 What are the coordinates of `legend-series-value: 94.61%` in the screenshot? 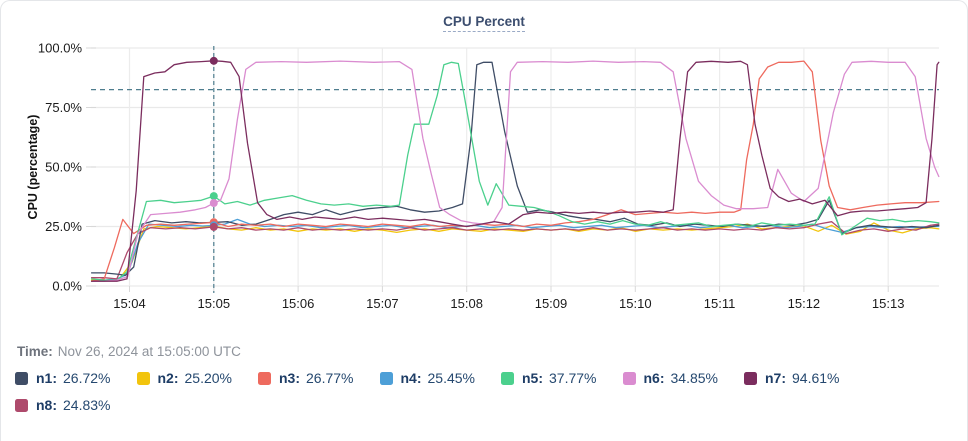 It's located at (816, 378).